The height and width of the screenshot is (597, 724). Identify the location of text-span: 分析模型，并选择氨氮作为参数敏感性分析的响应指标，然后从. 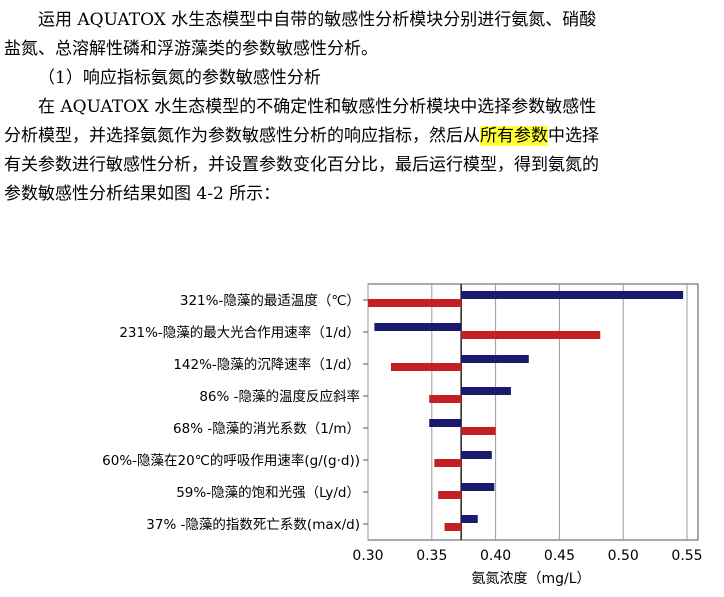
(242, 136).